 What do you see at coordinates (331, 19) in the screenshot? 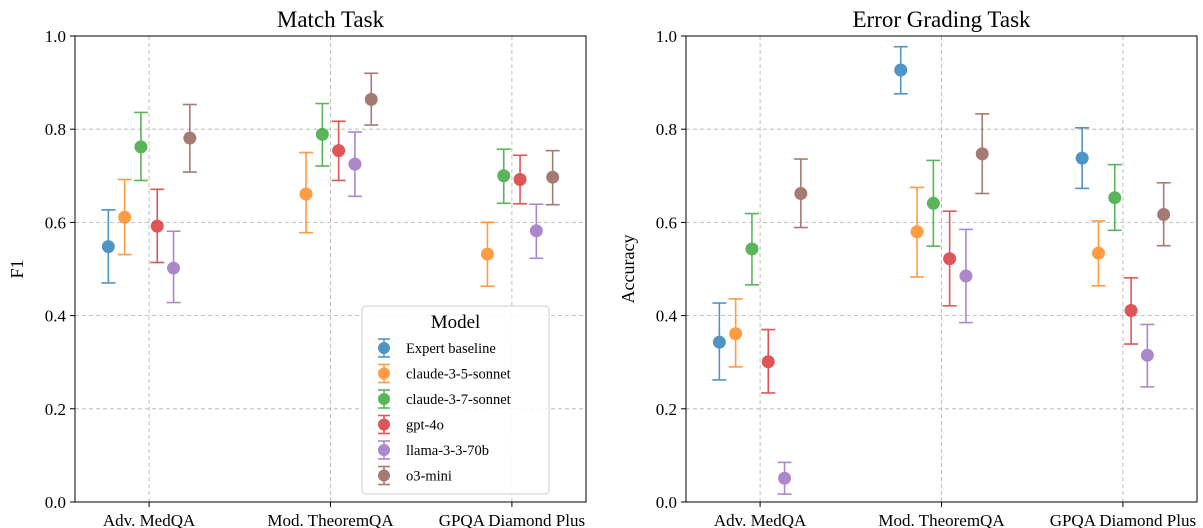
I see `chart-title: Match Task` at bounding box center [331, 19].